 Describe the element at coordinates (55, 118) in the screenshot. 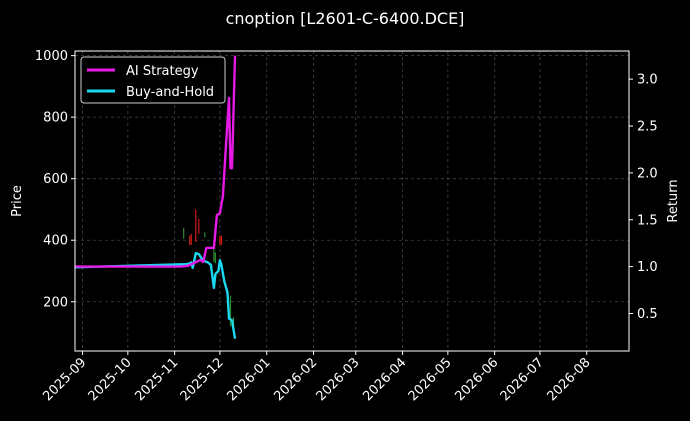

I see `y-left-tick-label: 800` at that location.